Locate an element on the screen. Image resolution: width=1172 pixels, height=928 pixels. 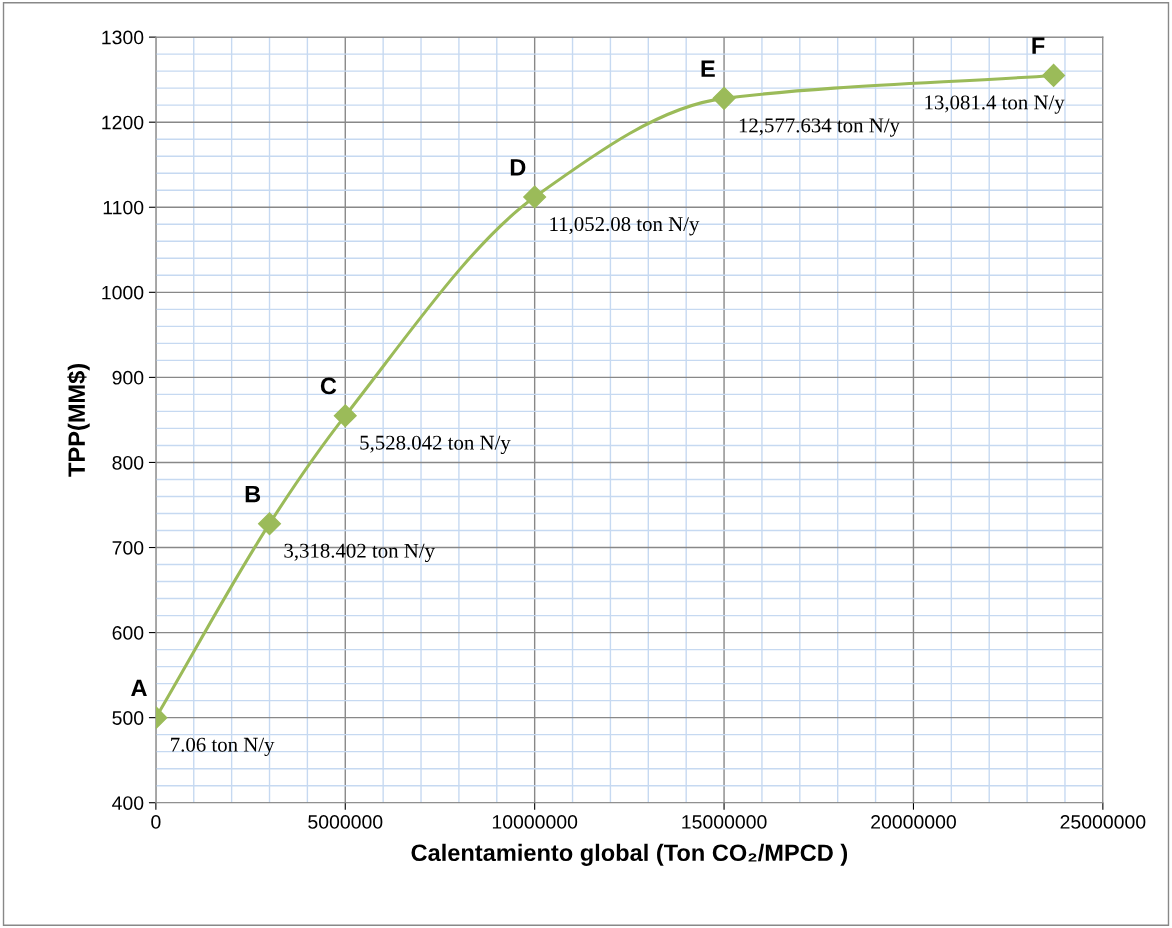
annotation: E is located at coordinates (708, 68).